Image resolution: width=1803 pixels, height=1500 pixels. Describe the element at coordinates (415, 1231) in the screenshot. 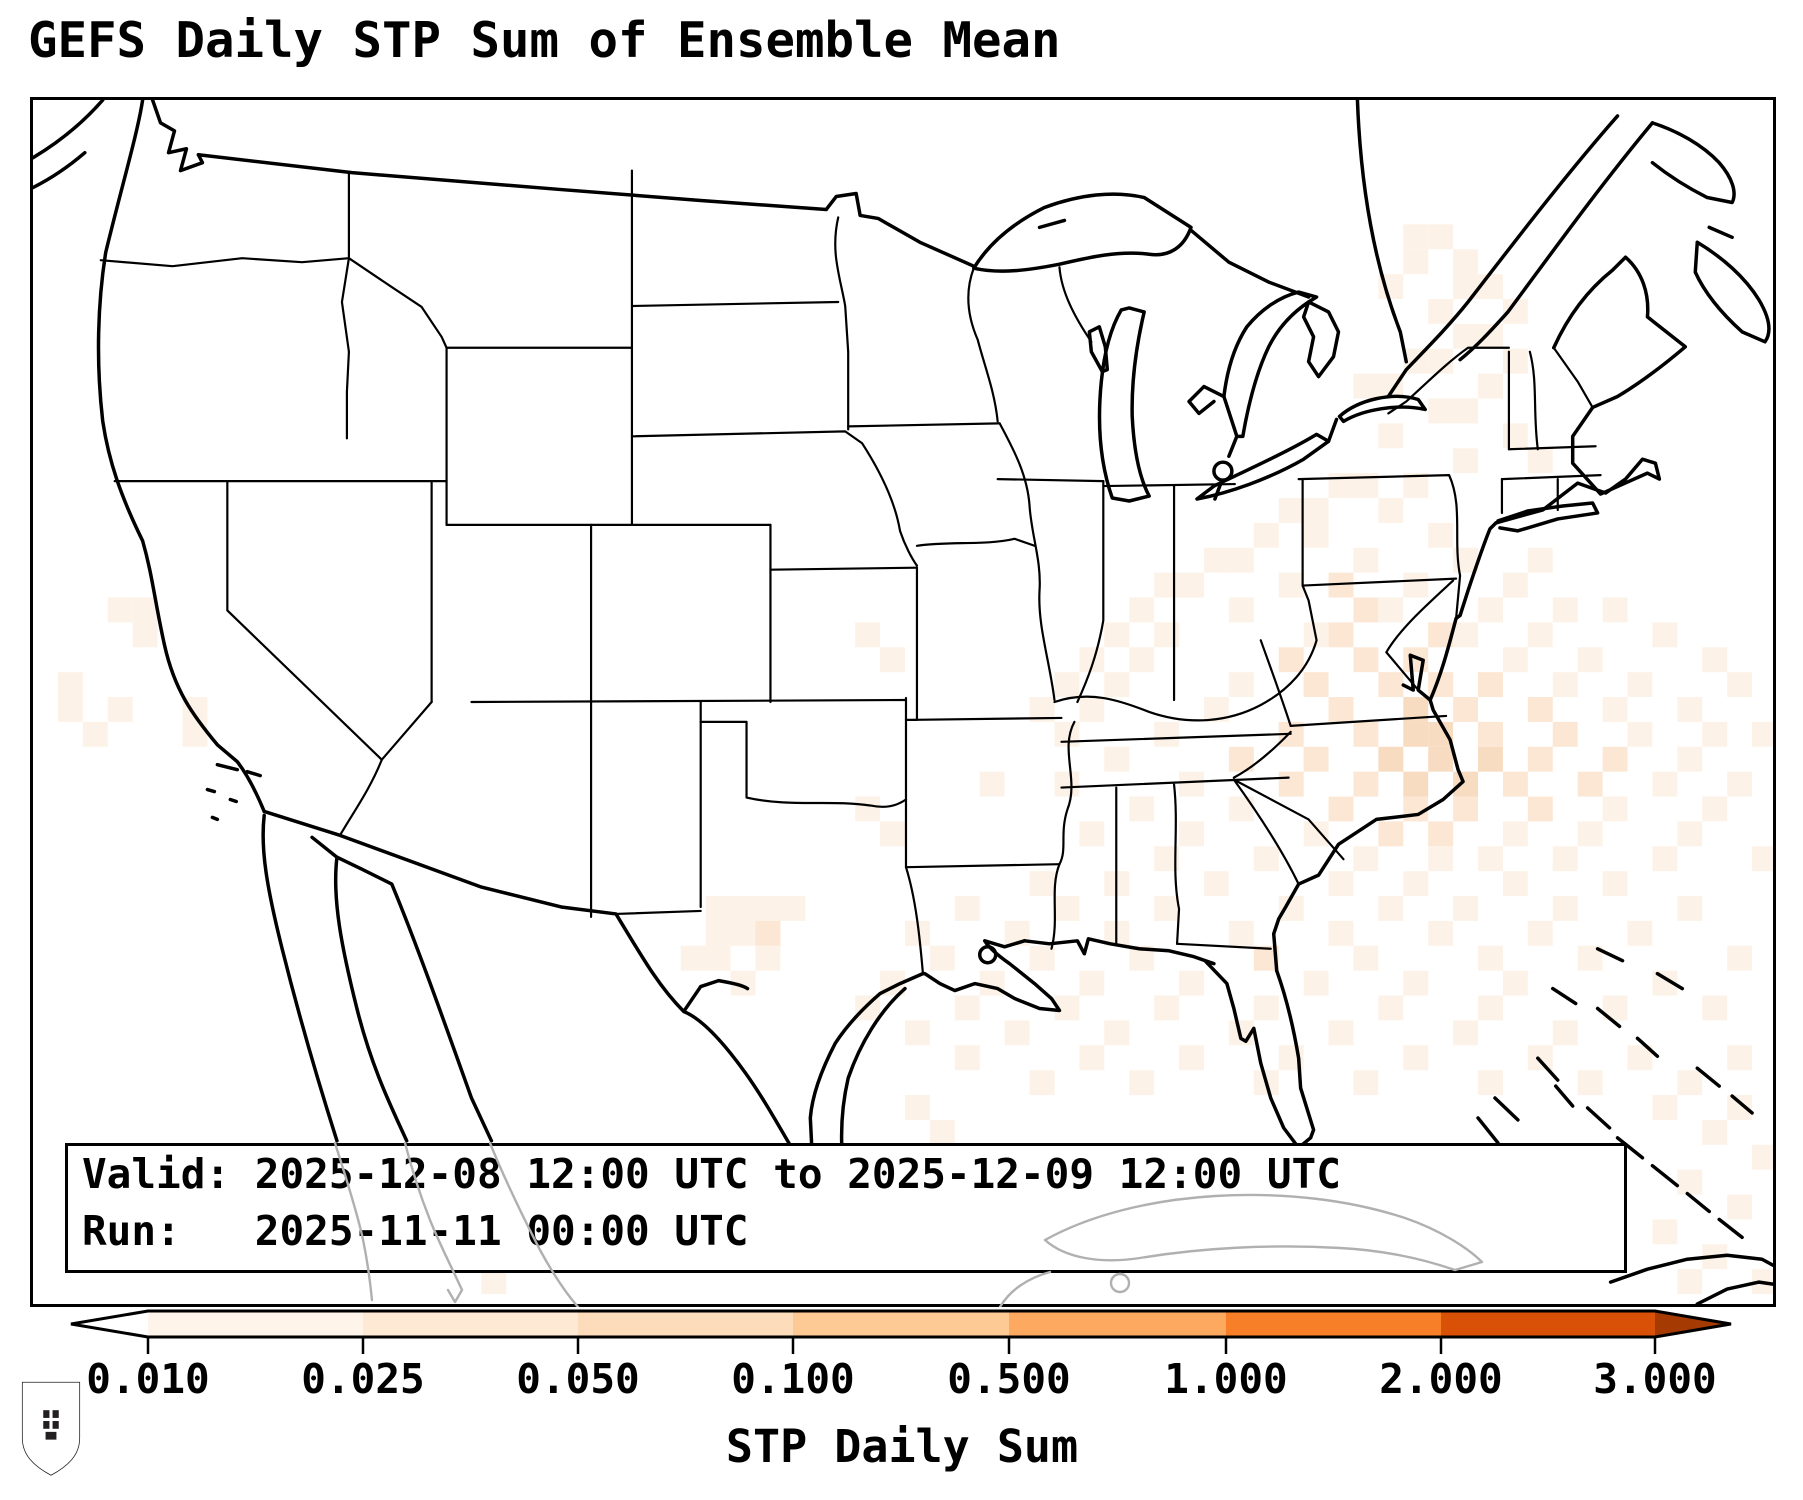

I see `run-line: Run: 2025-11-11 00:00 UTC` at that location.